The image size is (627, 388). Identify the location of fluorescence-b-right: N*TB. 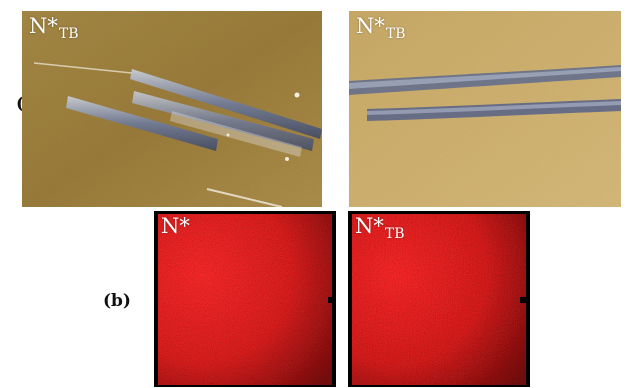
(439, 299).